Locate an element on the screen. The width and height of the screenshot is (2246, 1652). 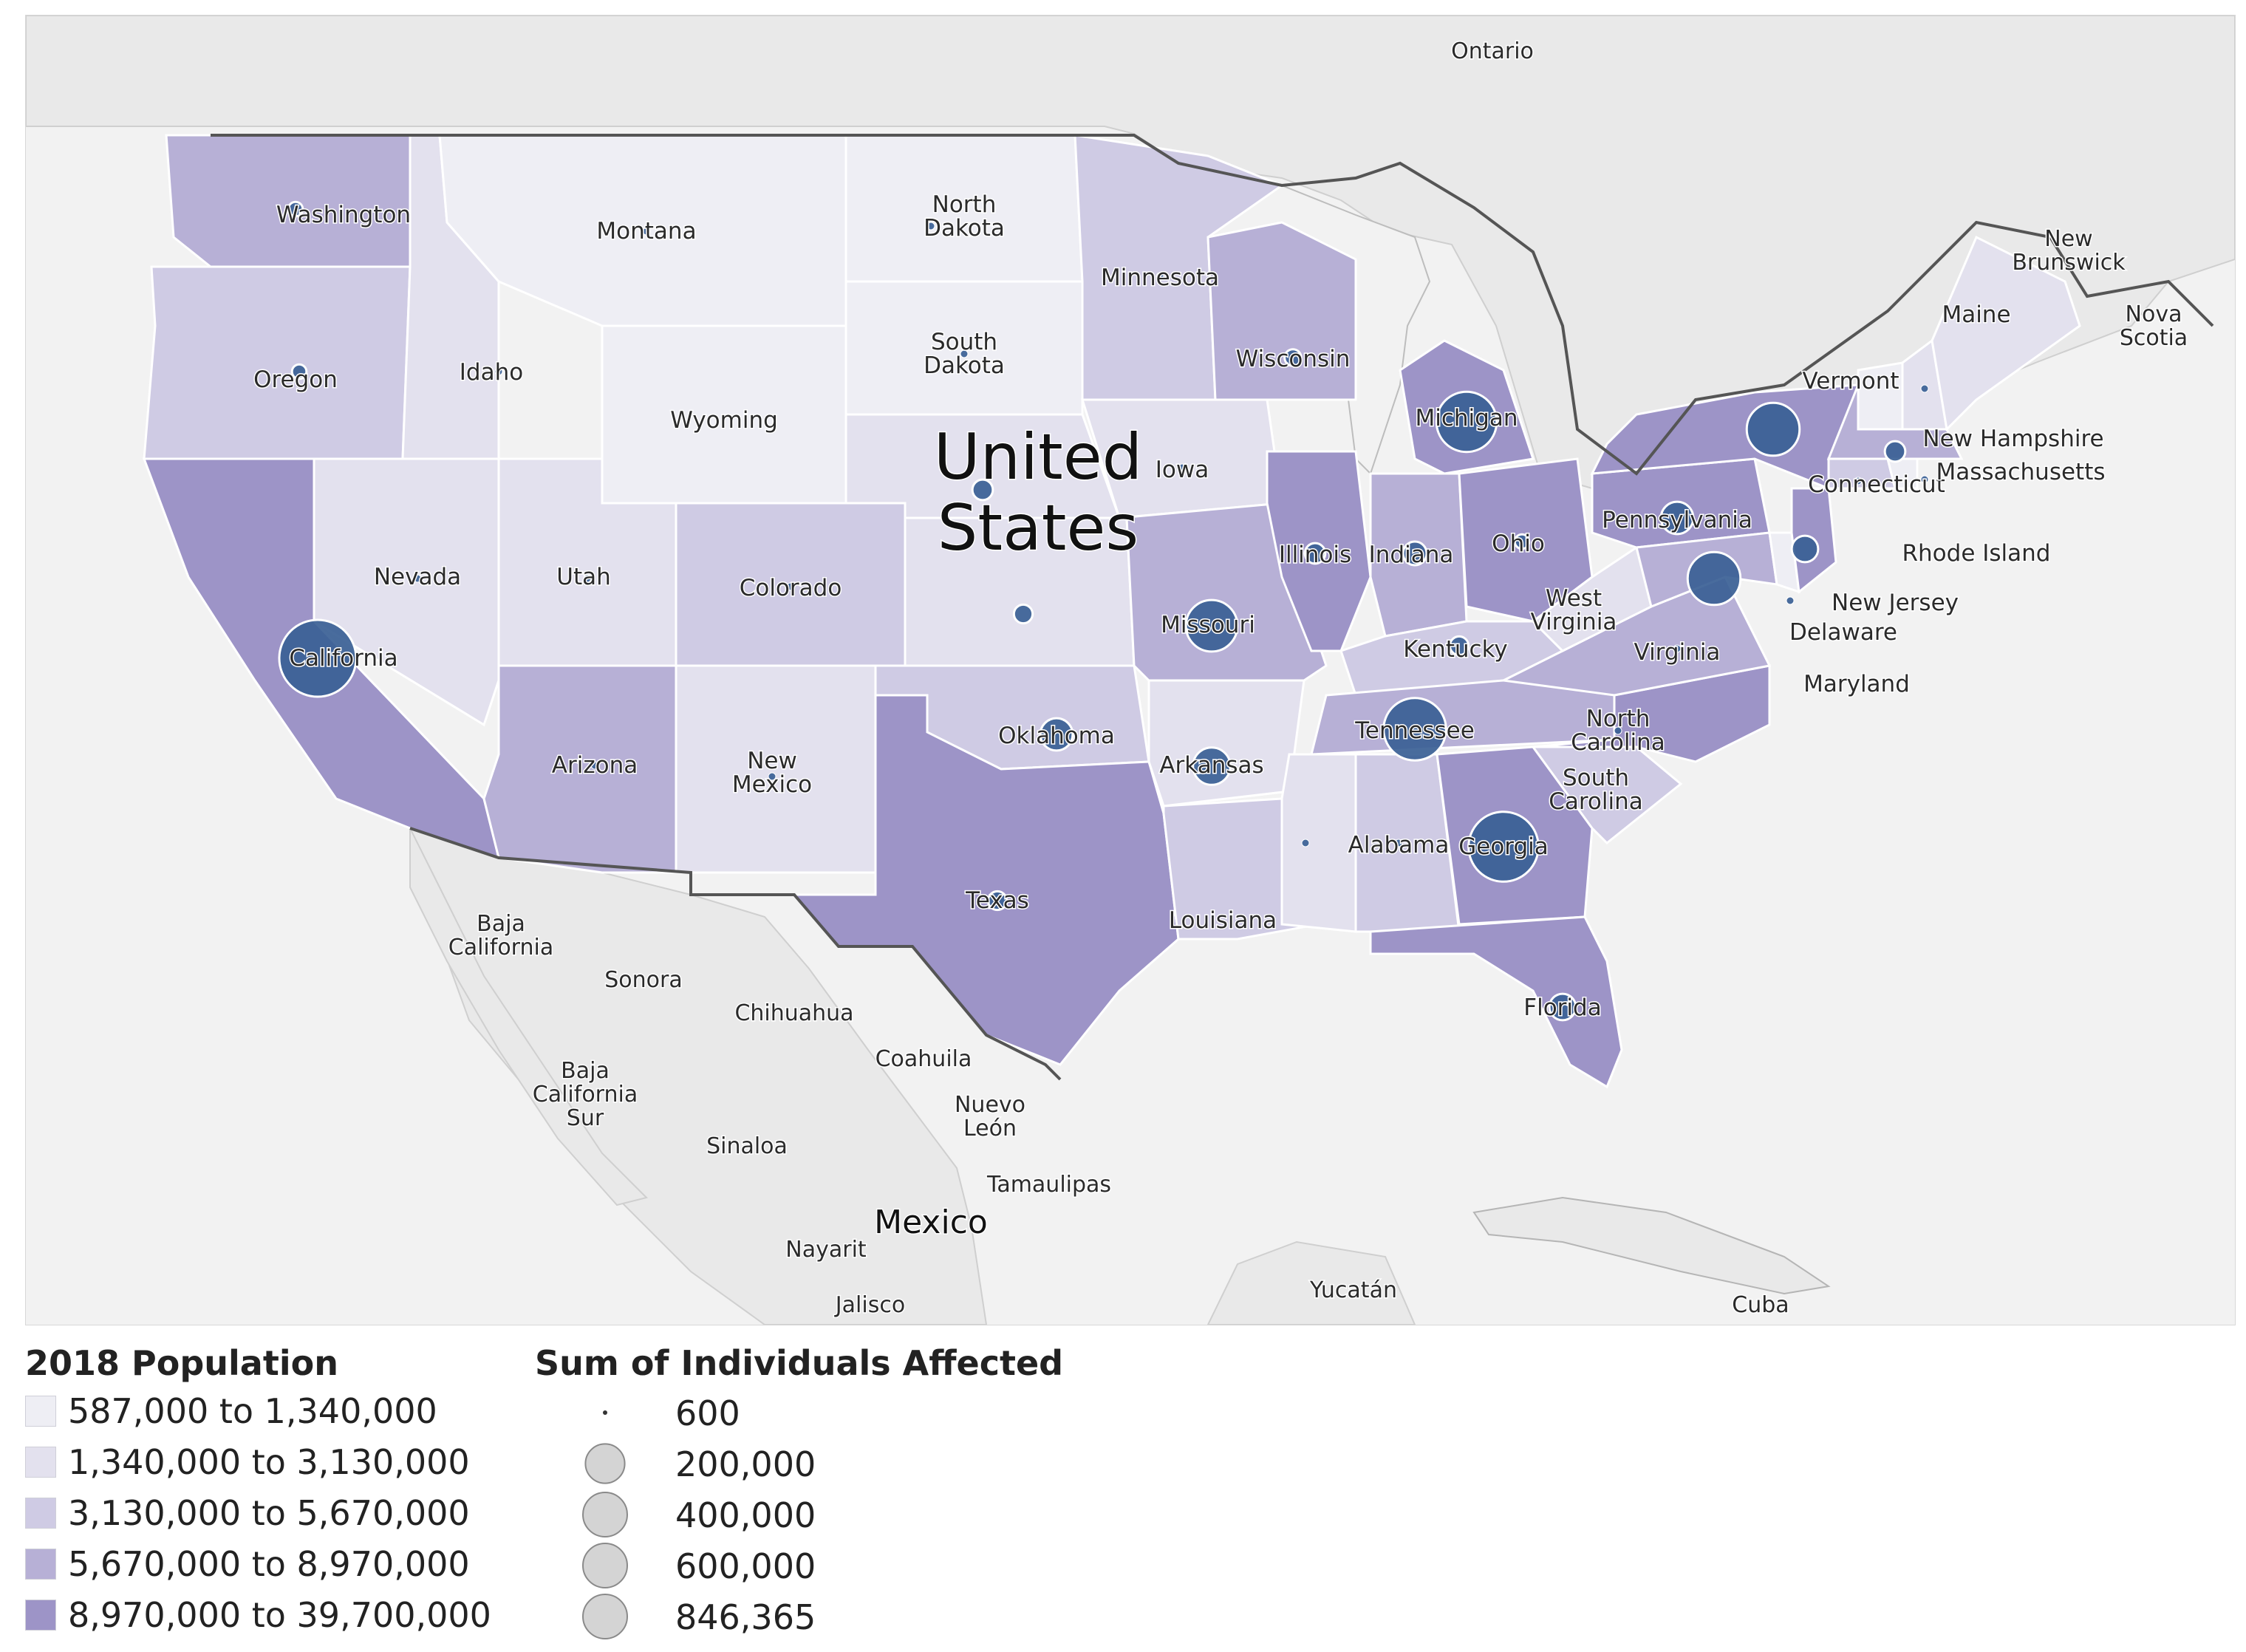
state-label-indiana: Indiana is located at coordinates (1411, 555).